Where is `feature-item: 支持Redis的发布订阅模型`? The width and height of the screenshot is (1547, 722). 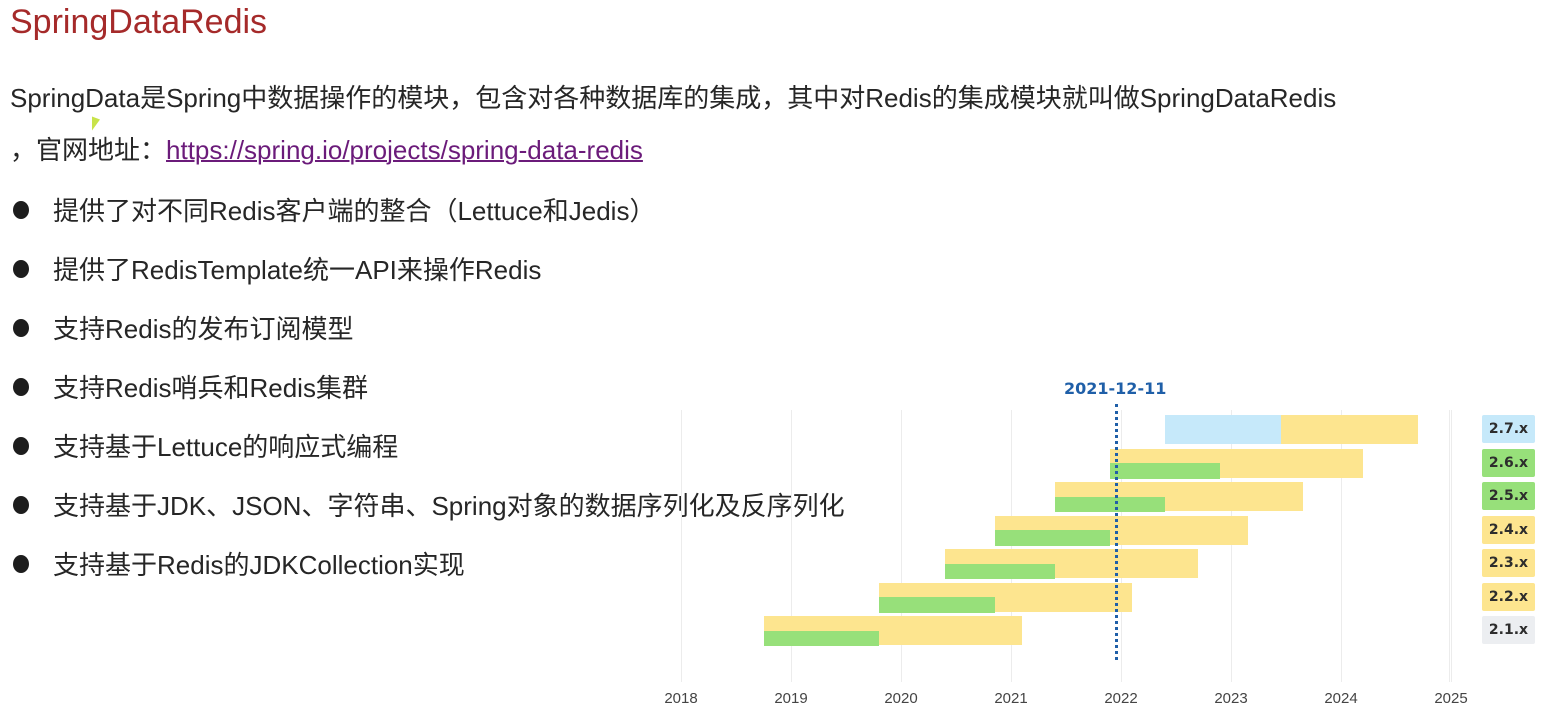
feature-item: 支持Redis的发布订阅模型 is located at coordinates (427, 327).